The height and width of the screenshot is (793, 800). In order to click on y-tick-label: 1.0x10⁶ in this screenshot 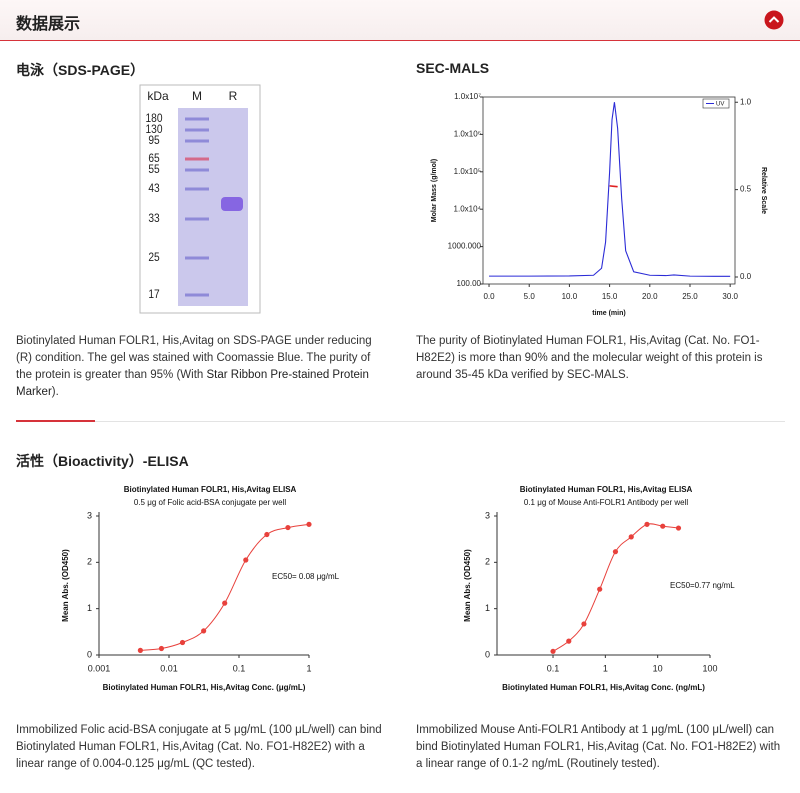, I will do `click(467, 134)`.